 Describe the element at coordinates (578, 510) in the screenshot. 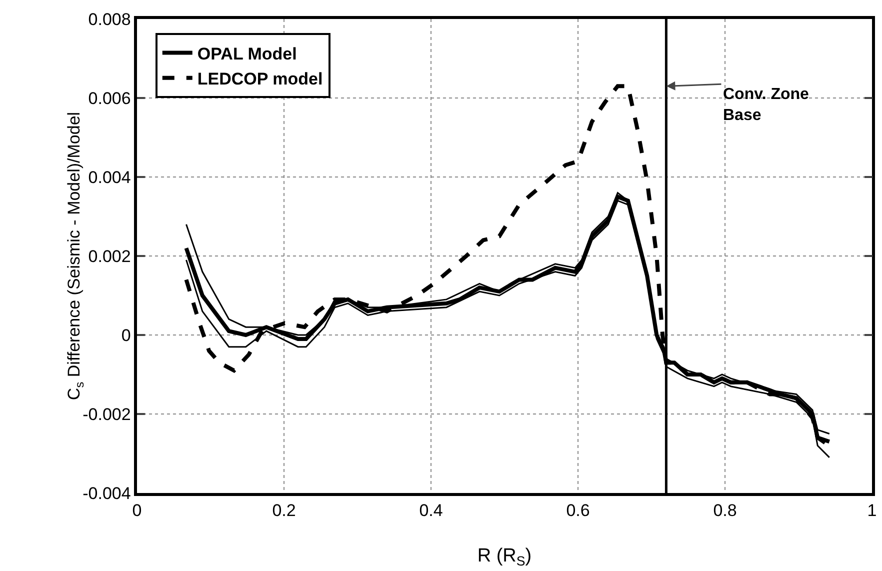

I see `x-tick-label: 0.6` at that location.